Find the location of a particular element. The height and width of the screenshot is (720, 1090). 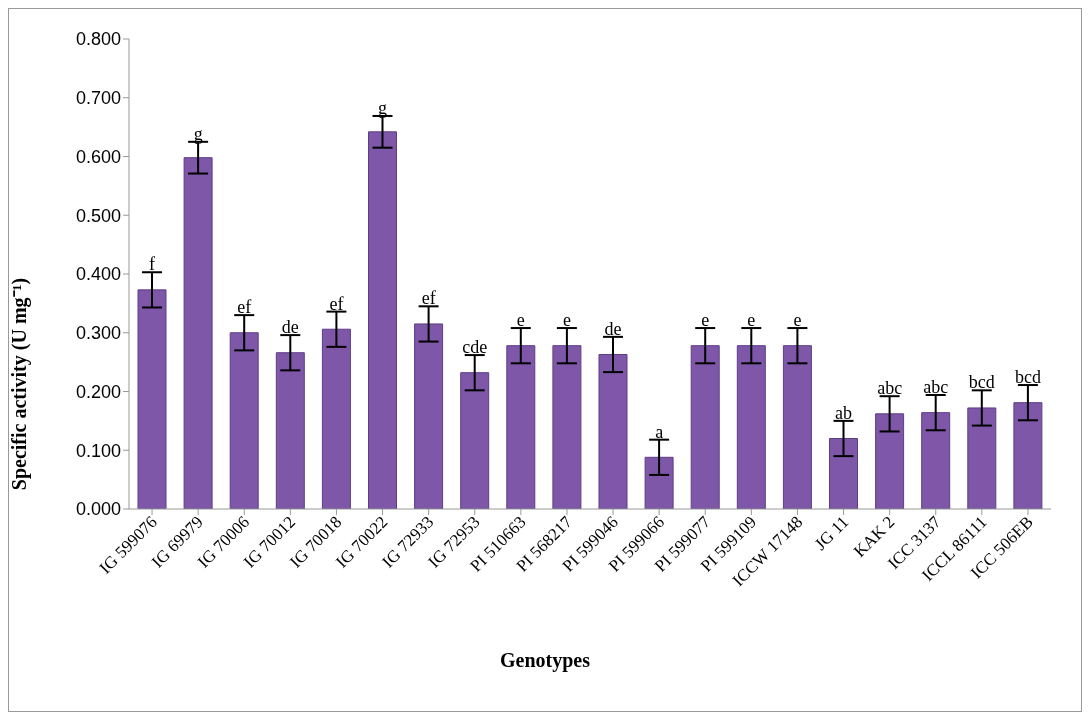

annotation: ab is located at coordinates (844, 412).